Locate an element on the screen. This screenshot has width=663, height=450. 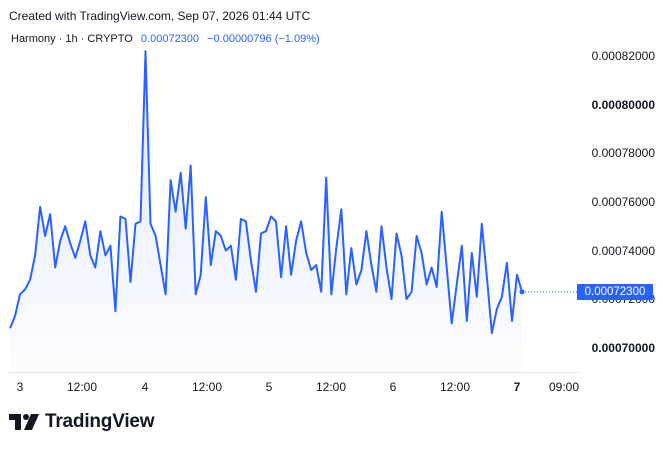
y-tick-label: 0.00076000 is located at coordinates (623, 201).